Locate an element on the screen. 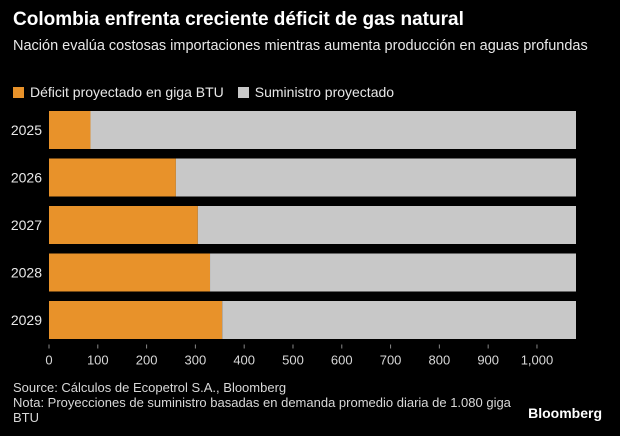 The image size is (620, 436). category-label: 2027 is located at coordinates (26, 225).